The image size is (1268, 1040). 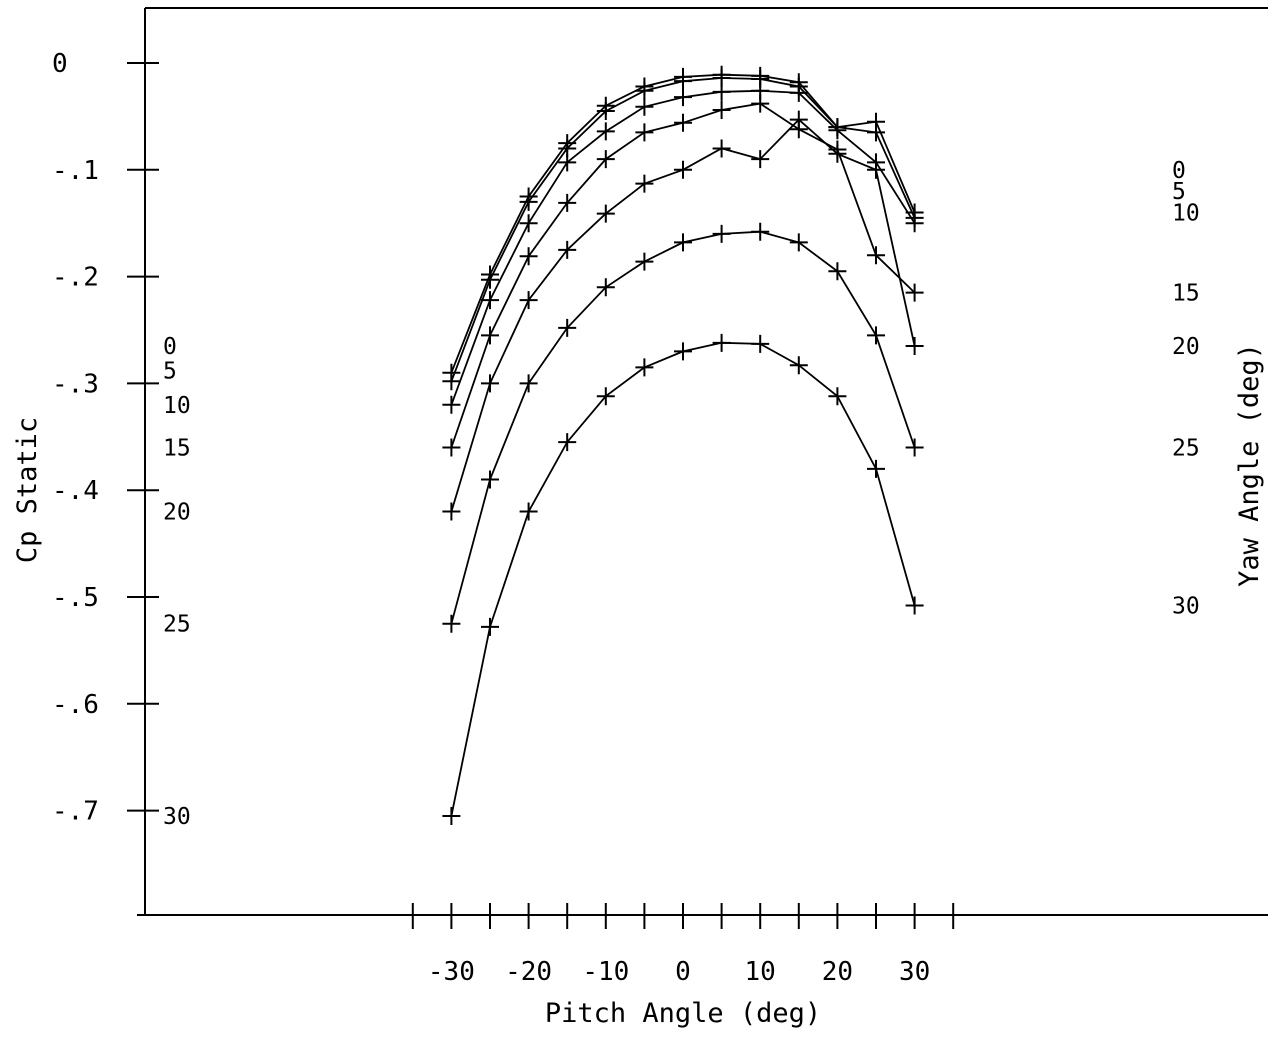 I want to click on right-series-label: 0, so click(x=1179, y=171).